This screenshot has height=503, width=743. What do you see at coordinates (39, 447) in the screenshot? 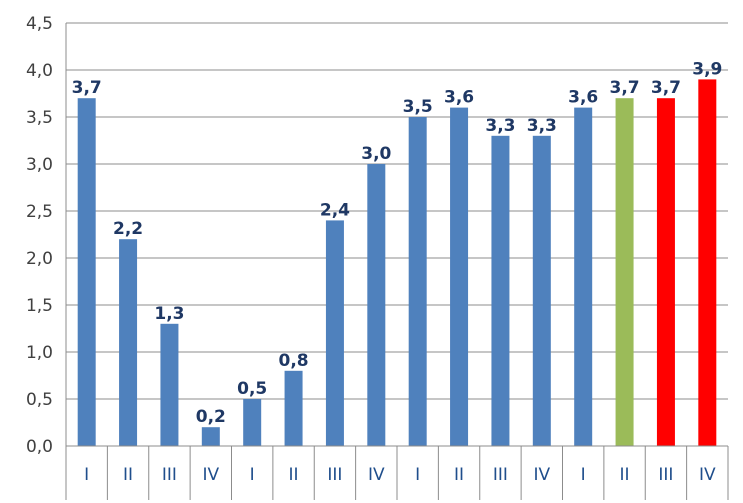
I see `y-tick-label: 0,0` at bounding box center [39, 447].